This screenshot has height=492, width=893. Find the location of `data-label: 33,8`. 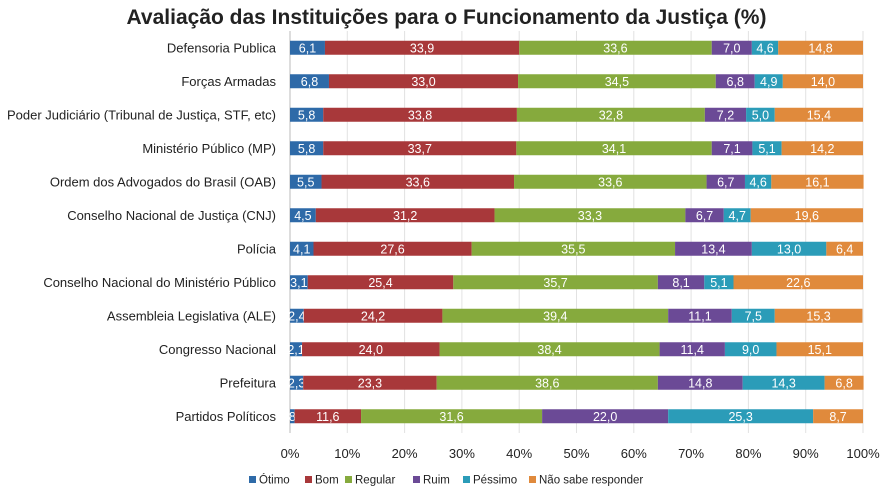

data-label: 33,8 is located at coordinates (420, 115).